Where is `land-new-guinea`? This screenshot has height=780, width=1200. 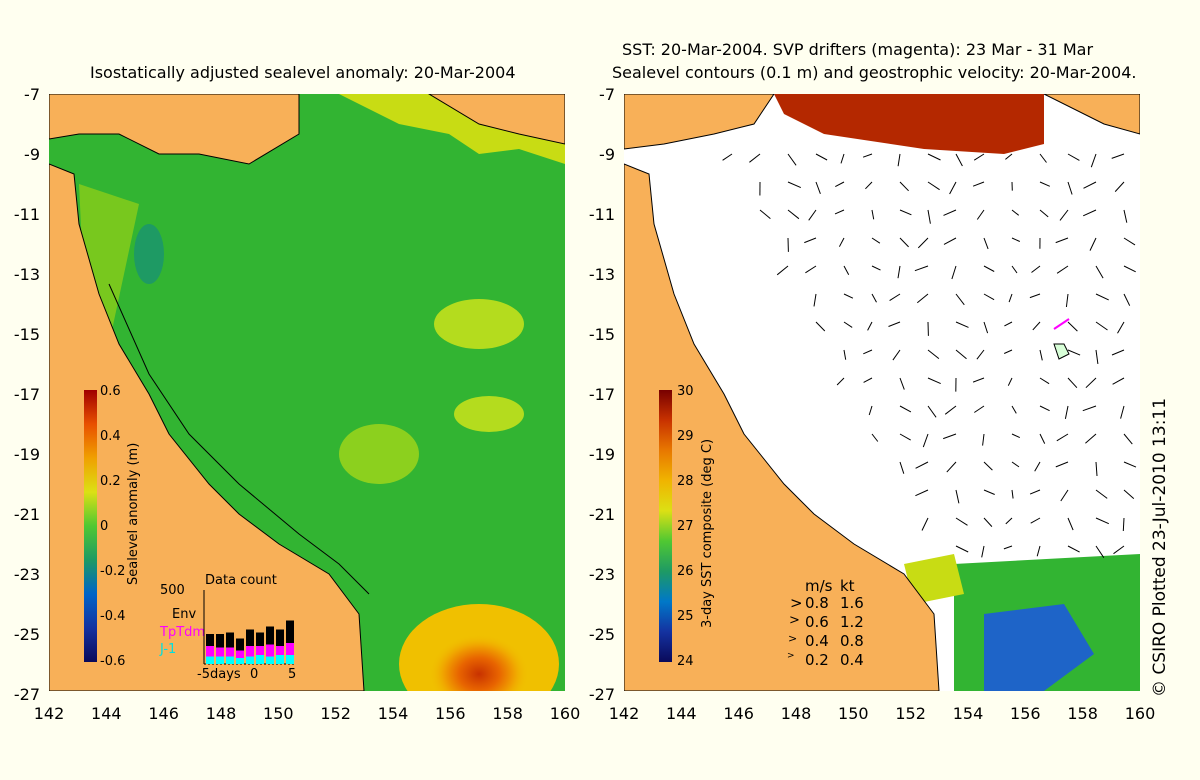 land-new-guinea is located at coordinates (699, 122).